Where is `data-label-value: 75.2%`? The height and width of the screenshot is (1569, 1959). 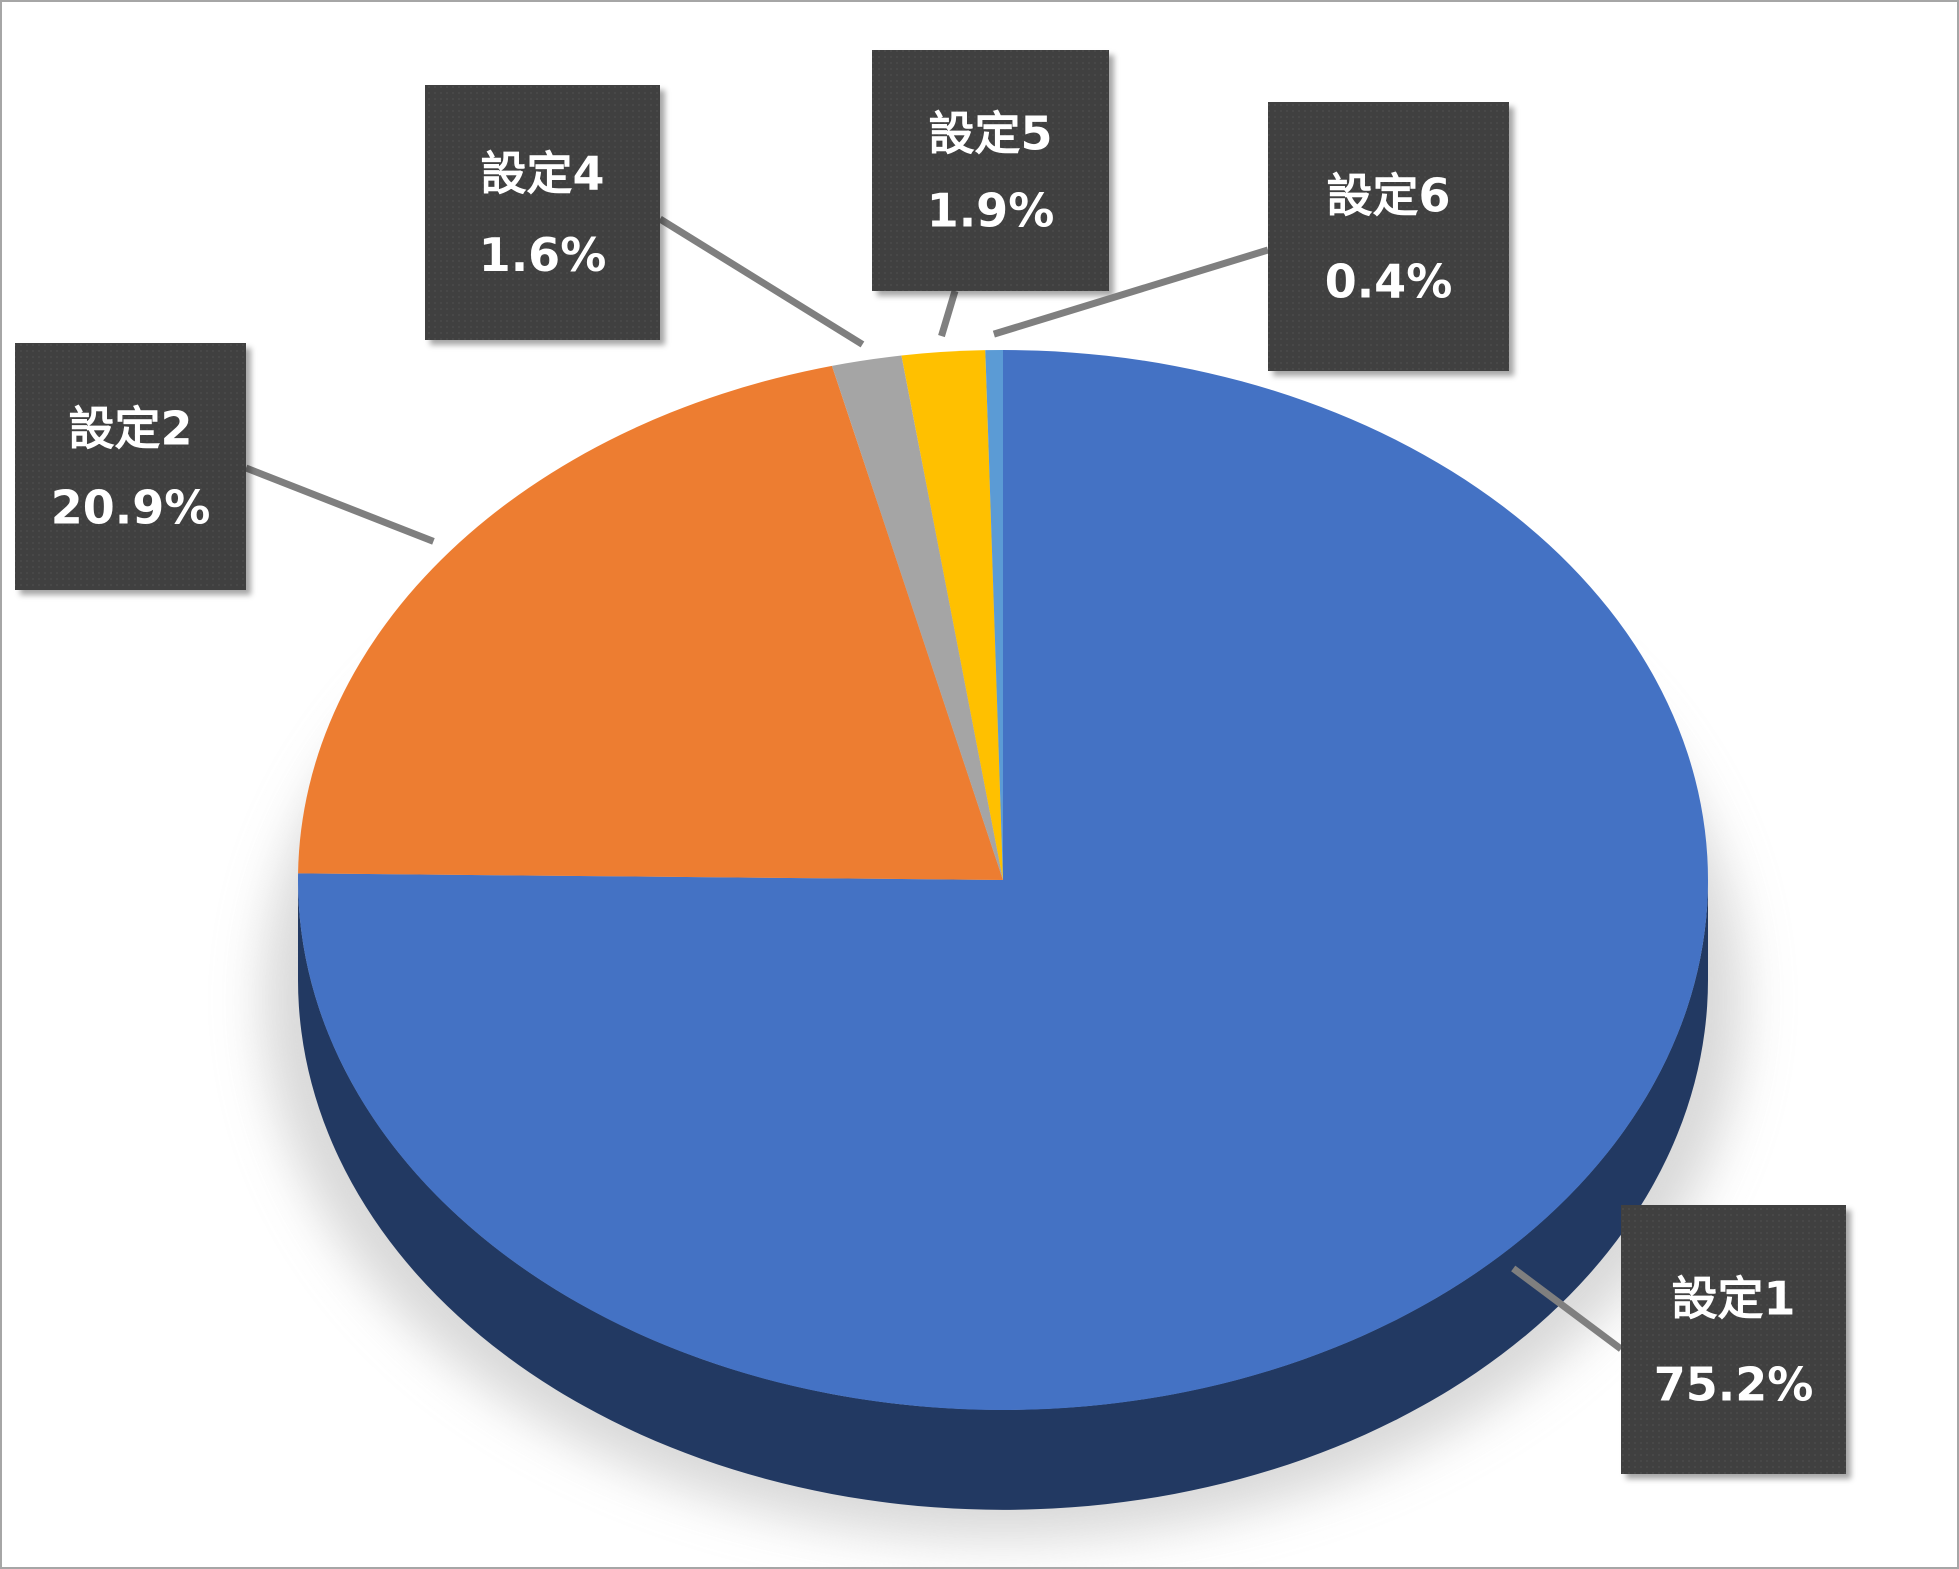 data-label-value: 75.2% is located at coordinates (1734, 1384).